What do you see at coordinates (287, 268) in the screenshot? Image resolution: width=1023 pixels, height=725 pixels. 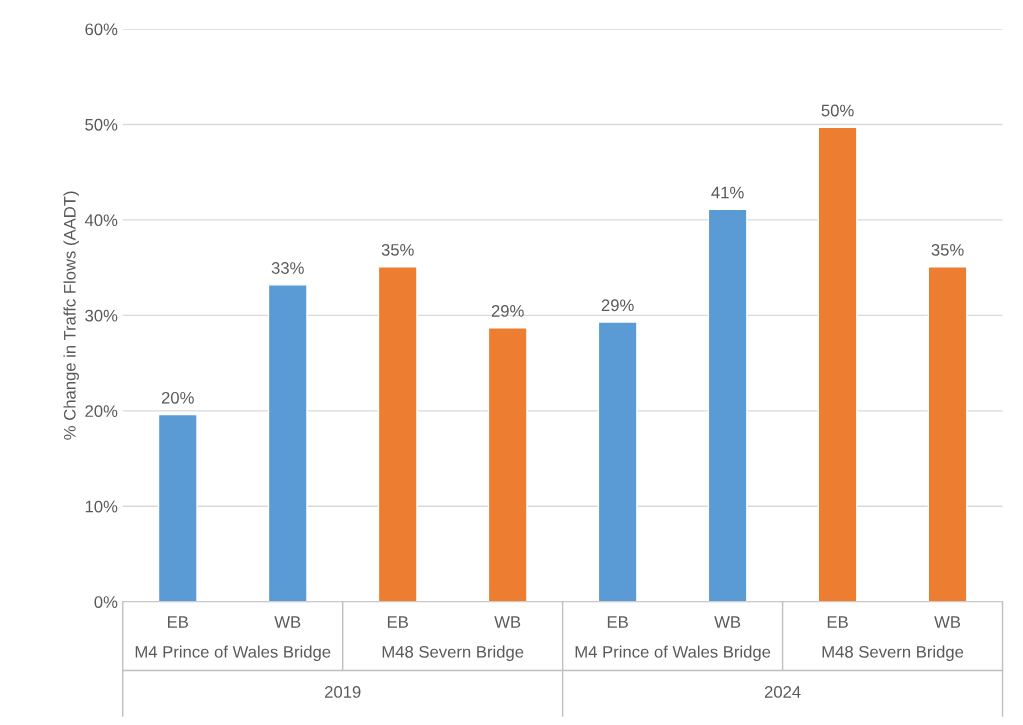 I see `data-label: 33%` at bounding box center [287, 268].